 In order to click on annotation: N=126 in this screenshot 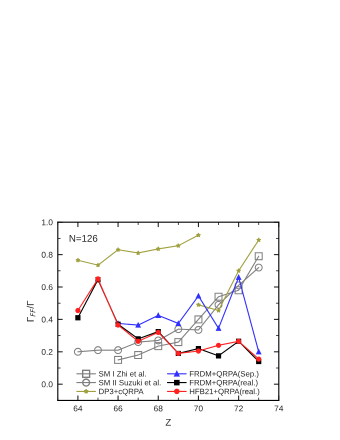, I will do `click(84, 238)`.